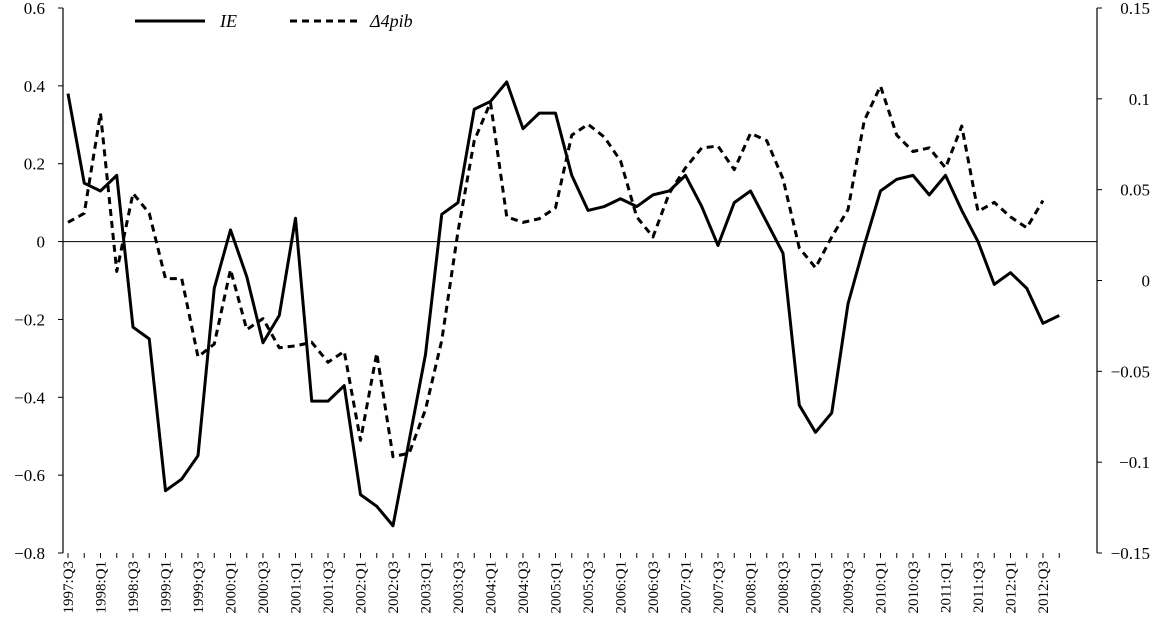 This screenshot has width=1160, height=643. What do you see at coordinates (979, 587) in the screenshot?
I see `x-tick-label: 2011:Q3` at bounding box center [979, 587].